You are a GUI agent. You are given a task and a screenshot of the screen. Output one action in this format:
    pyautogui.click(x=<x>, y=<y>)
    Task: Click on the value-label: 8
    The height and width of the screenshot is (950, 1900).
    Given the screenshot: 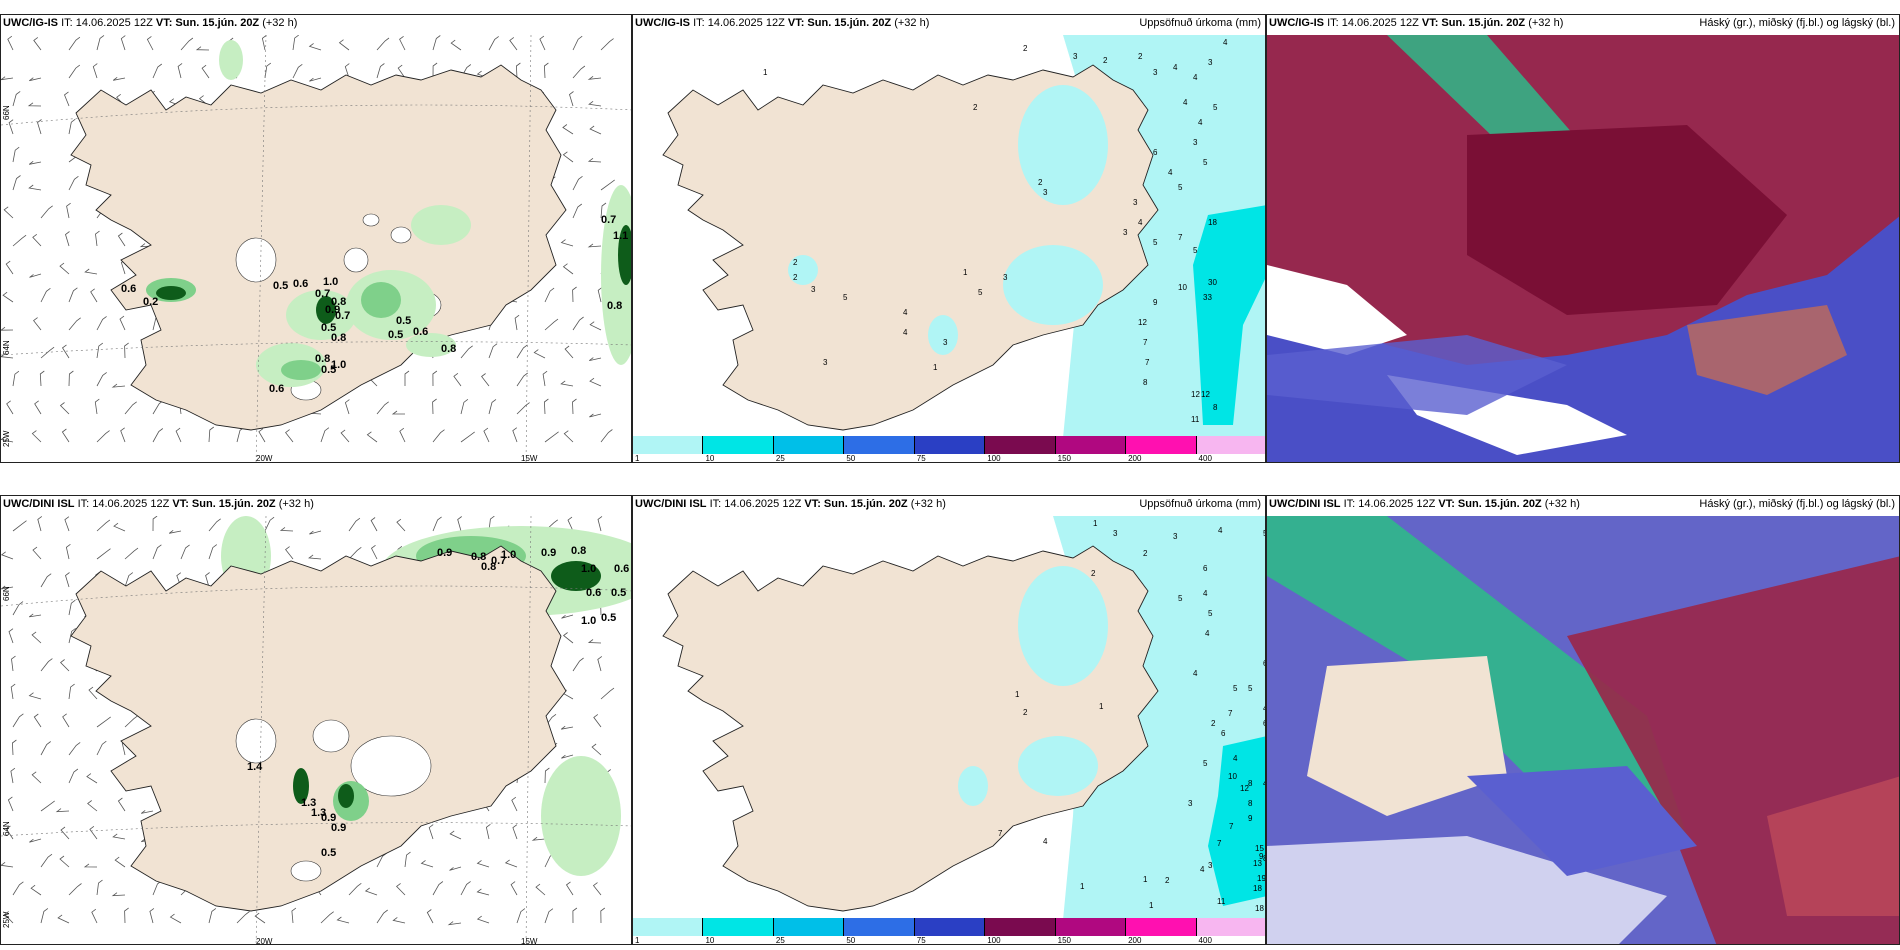 What is the action you would take?
    pyautogui.click(x=1250, y=783)
    